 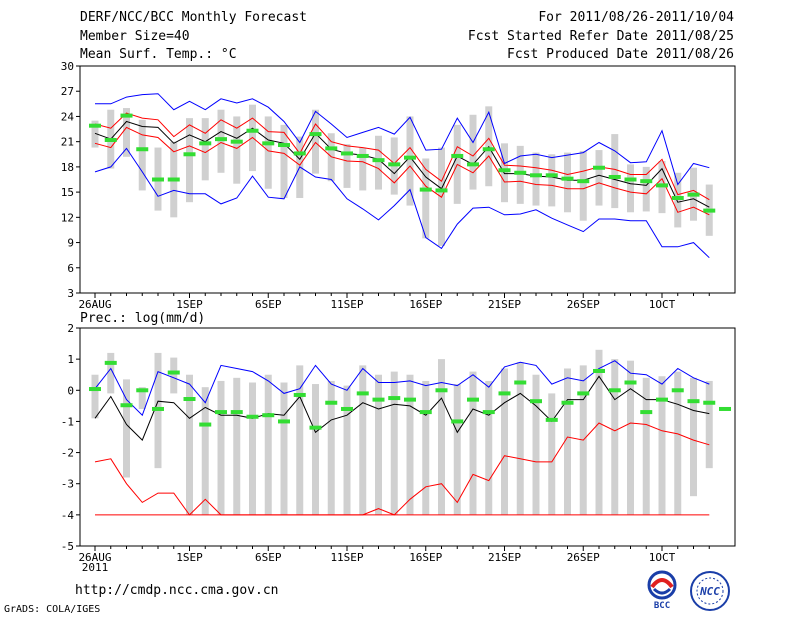 I want to click on bcc-logo: BCC, so click(x=662, y=590).